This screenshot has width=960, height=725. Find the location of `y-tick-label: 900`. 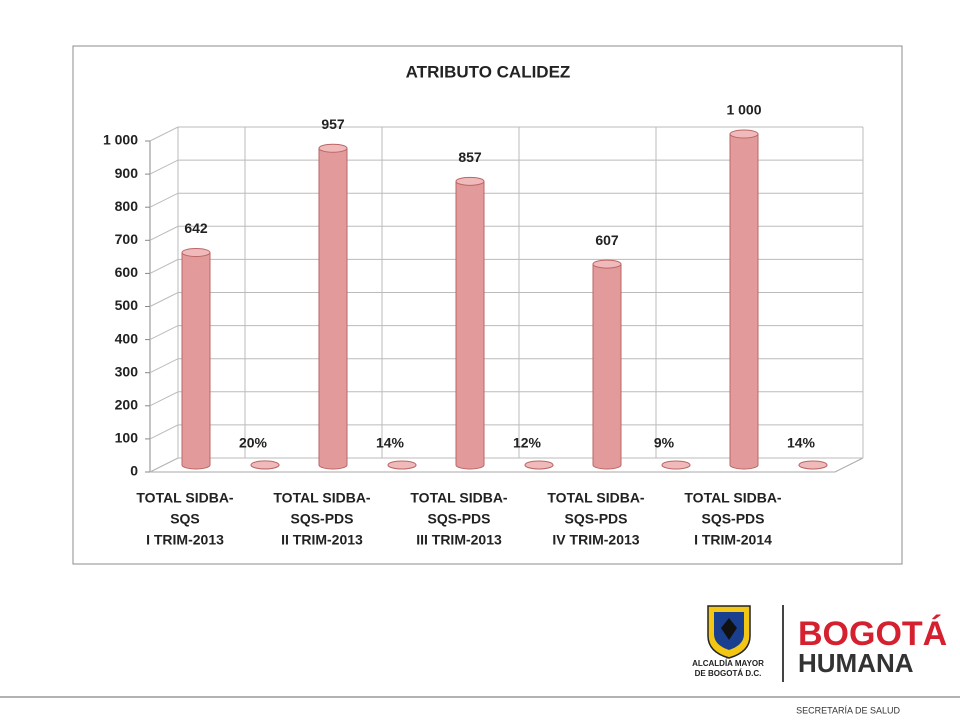

y-tick-label: 900 is located at coordinates (127, 173).